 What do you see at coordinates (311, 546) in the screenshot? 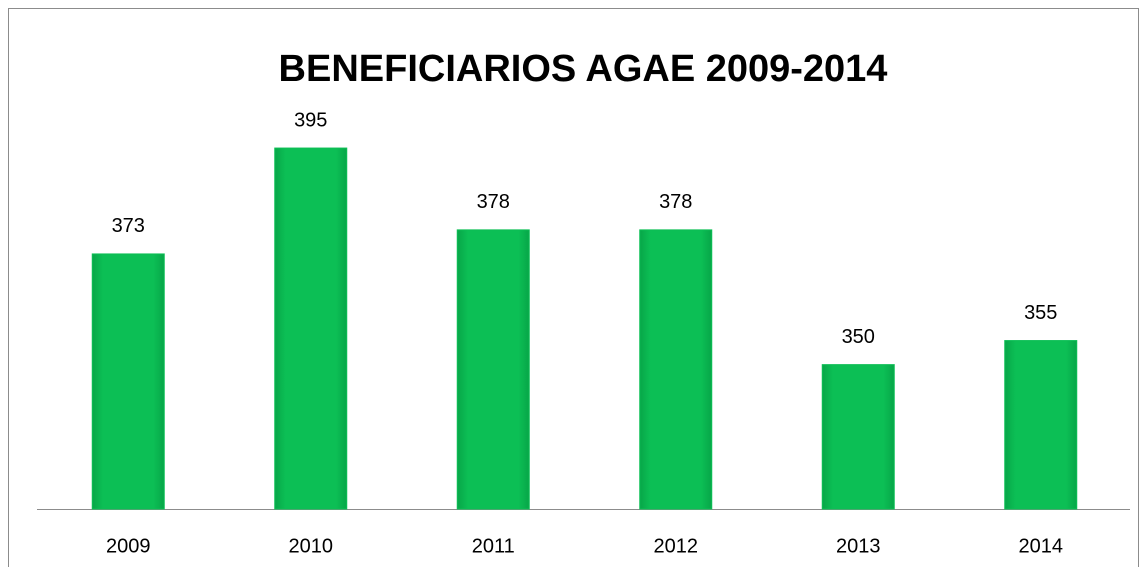
I see `x-tick-label: 2010` at bounding box center [311, 546].